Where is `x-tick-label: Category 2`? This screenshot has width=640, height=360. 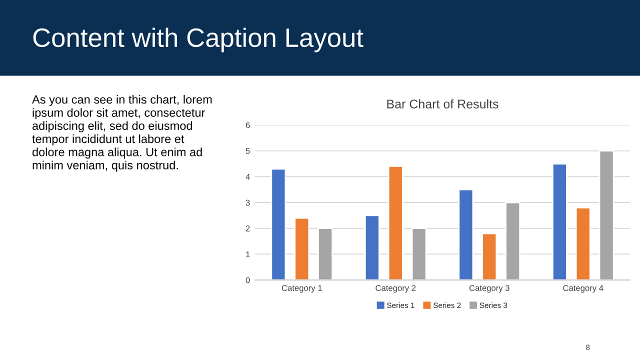
x-tick-label: Category 2 is located at coordinates (396, 289).